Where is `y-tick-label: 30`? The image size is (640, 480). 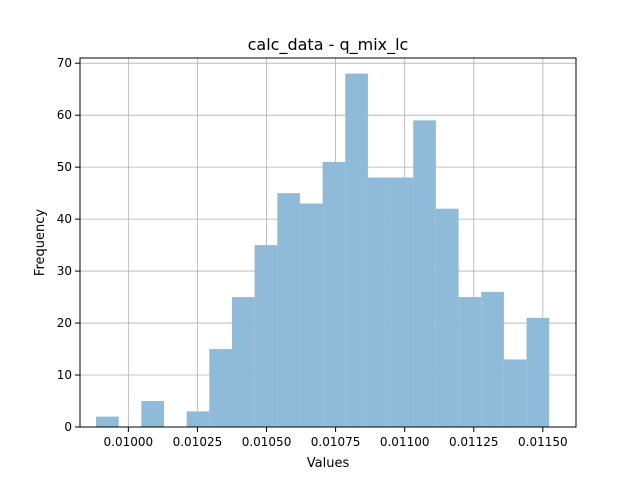
y-tick-label: 30 is located at coordinates (64, 271).